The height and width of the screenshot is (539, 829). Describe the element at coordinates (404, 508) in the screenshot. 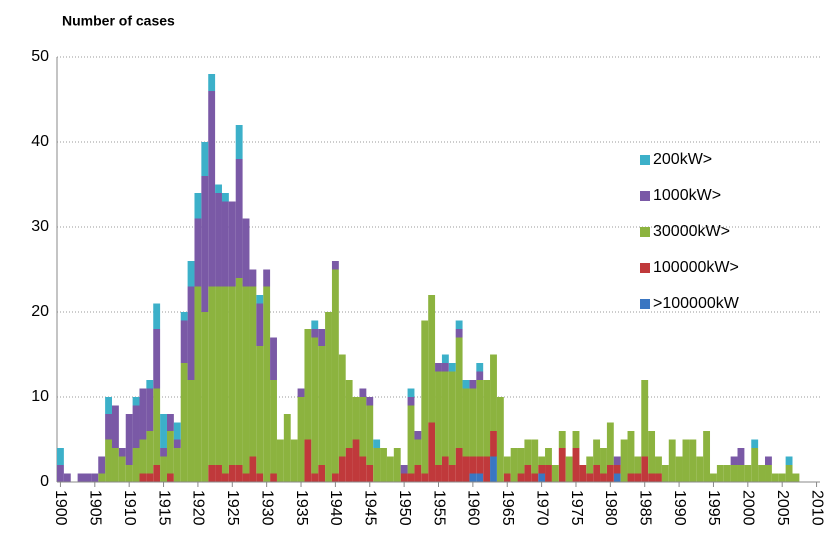

I see `x-tick-label: 1950` at that location.